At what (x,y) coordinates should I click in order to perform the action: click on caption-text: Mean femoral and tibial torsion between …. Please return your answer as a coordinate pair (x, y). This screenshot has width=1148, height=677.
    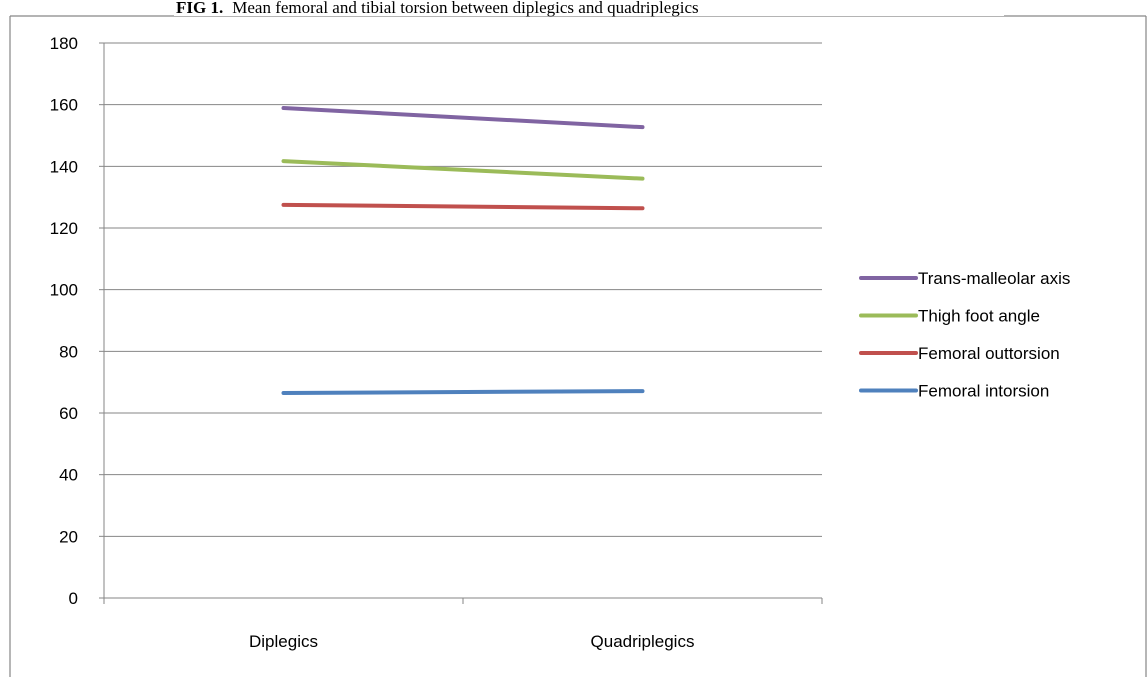
    Looking at the image, I should click on (465, 8).